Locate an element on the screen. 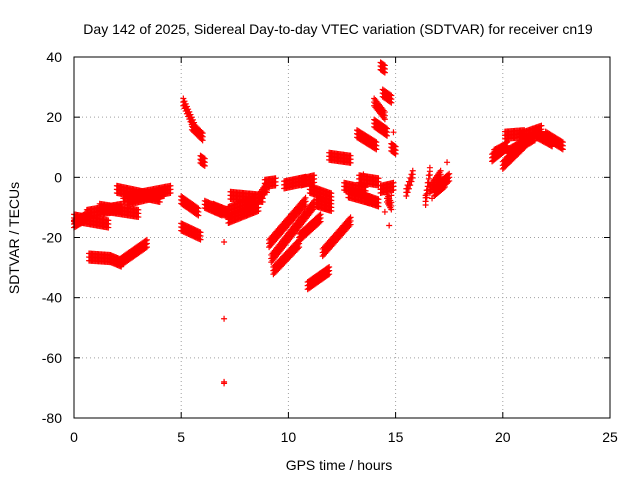  x-tick-label: 10 is located at coordinates (289, 437).